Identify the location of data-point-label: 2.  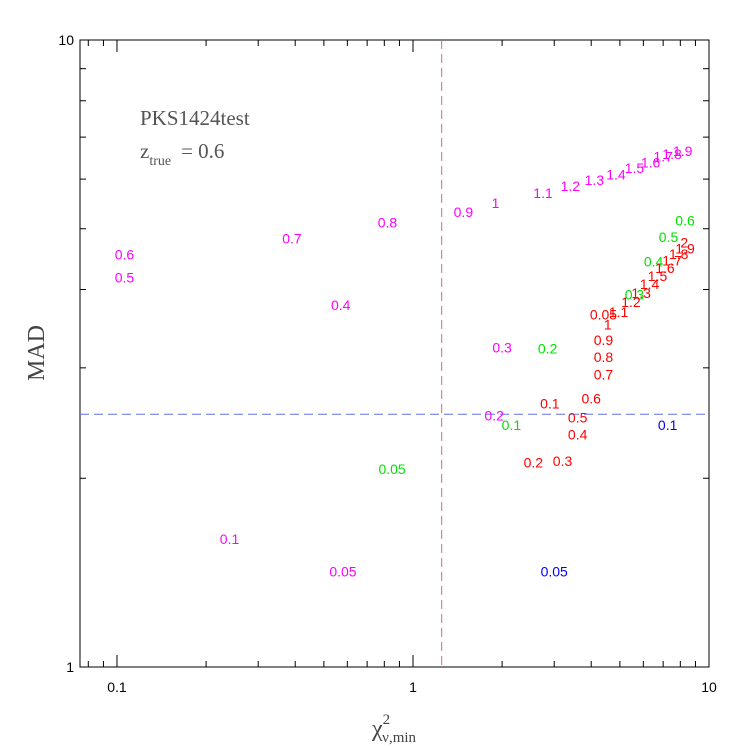
(684, 243).